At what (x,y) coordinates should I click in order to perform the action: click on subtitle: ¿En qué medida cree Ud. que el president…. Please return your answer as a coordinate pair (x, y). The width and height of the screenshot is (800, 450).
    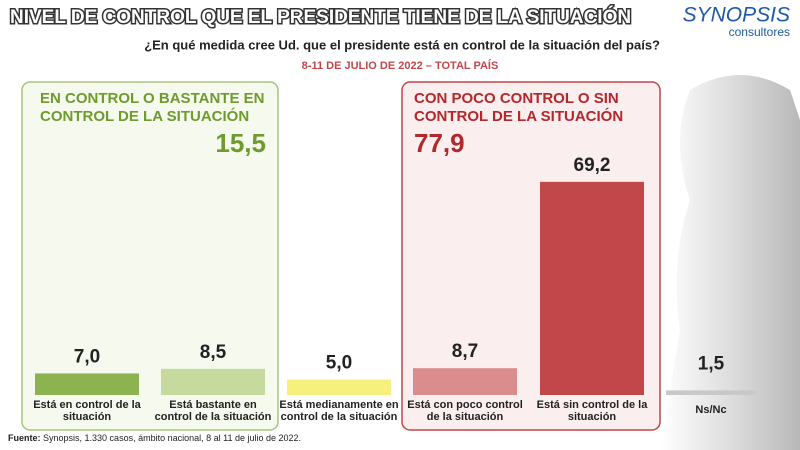
    Looking at the image, I should click on (402, 44).